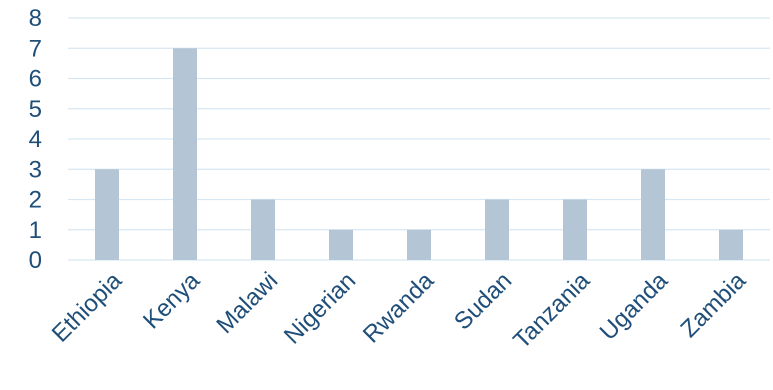 Image resolution: width=773 pixels, height=390 pixels. I want to click on y-tick-label: 2, so click(35, 200).